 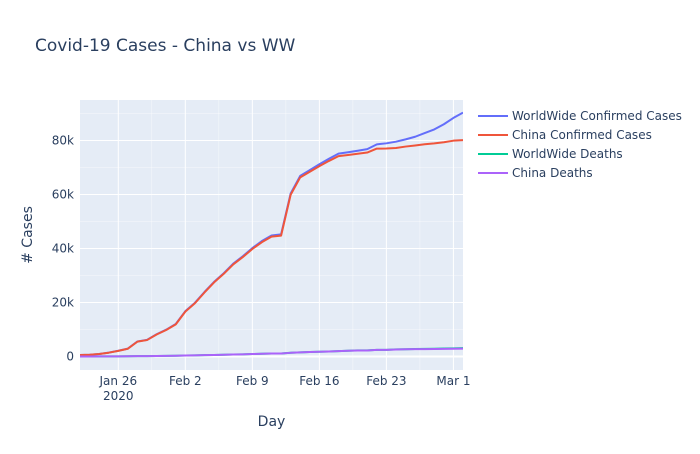 What do you see at coordinates (118, 396) in the screenshot?
I see `x-tick-sublabel: 2020` at bounding box center [118, 396].